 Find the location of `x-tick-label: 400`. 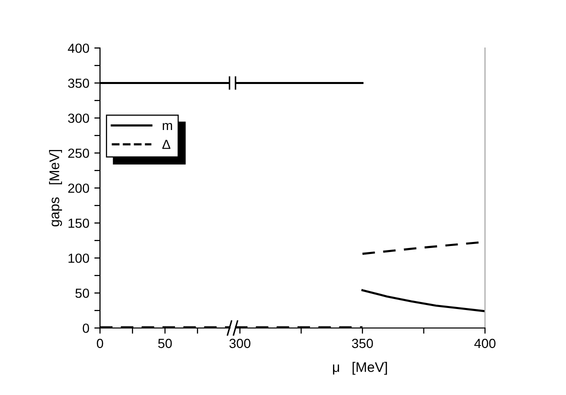

x-tick-label: 400 is located at coordinates (485, 343).